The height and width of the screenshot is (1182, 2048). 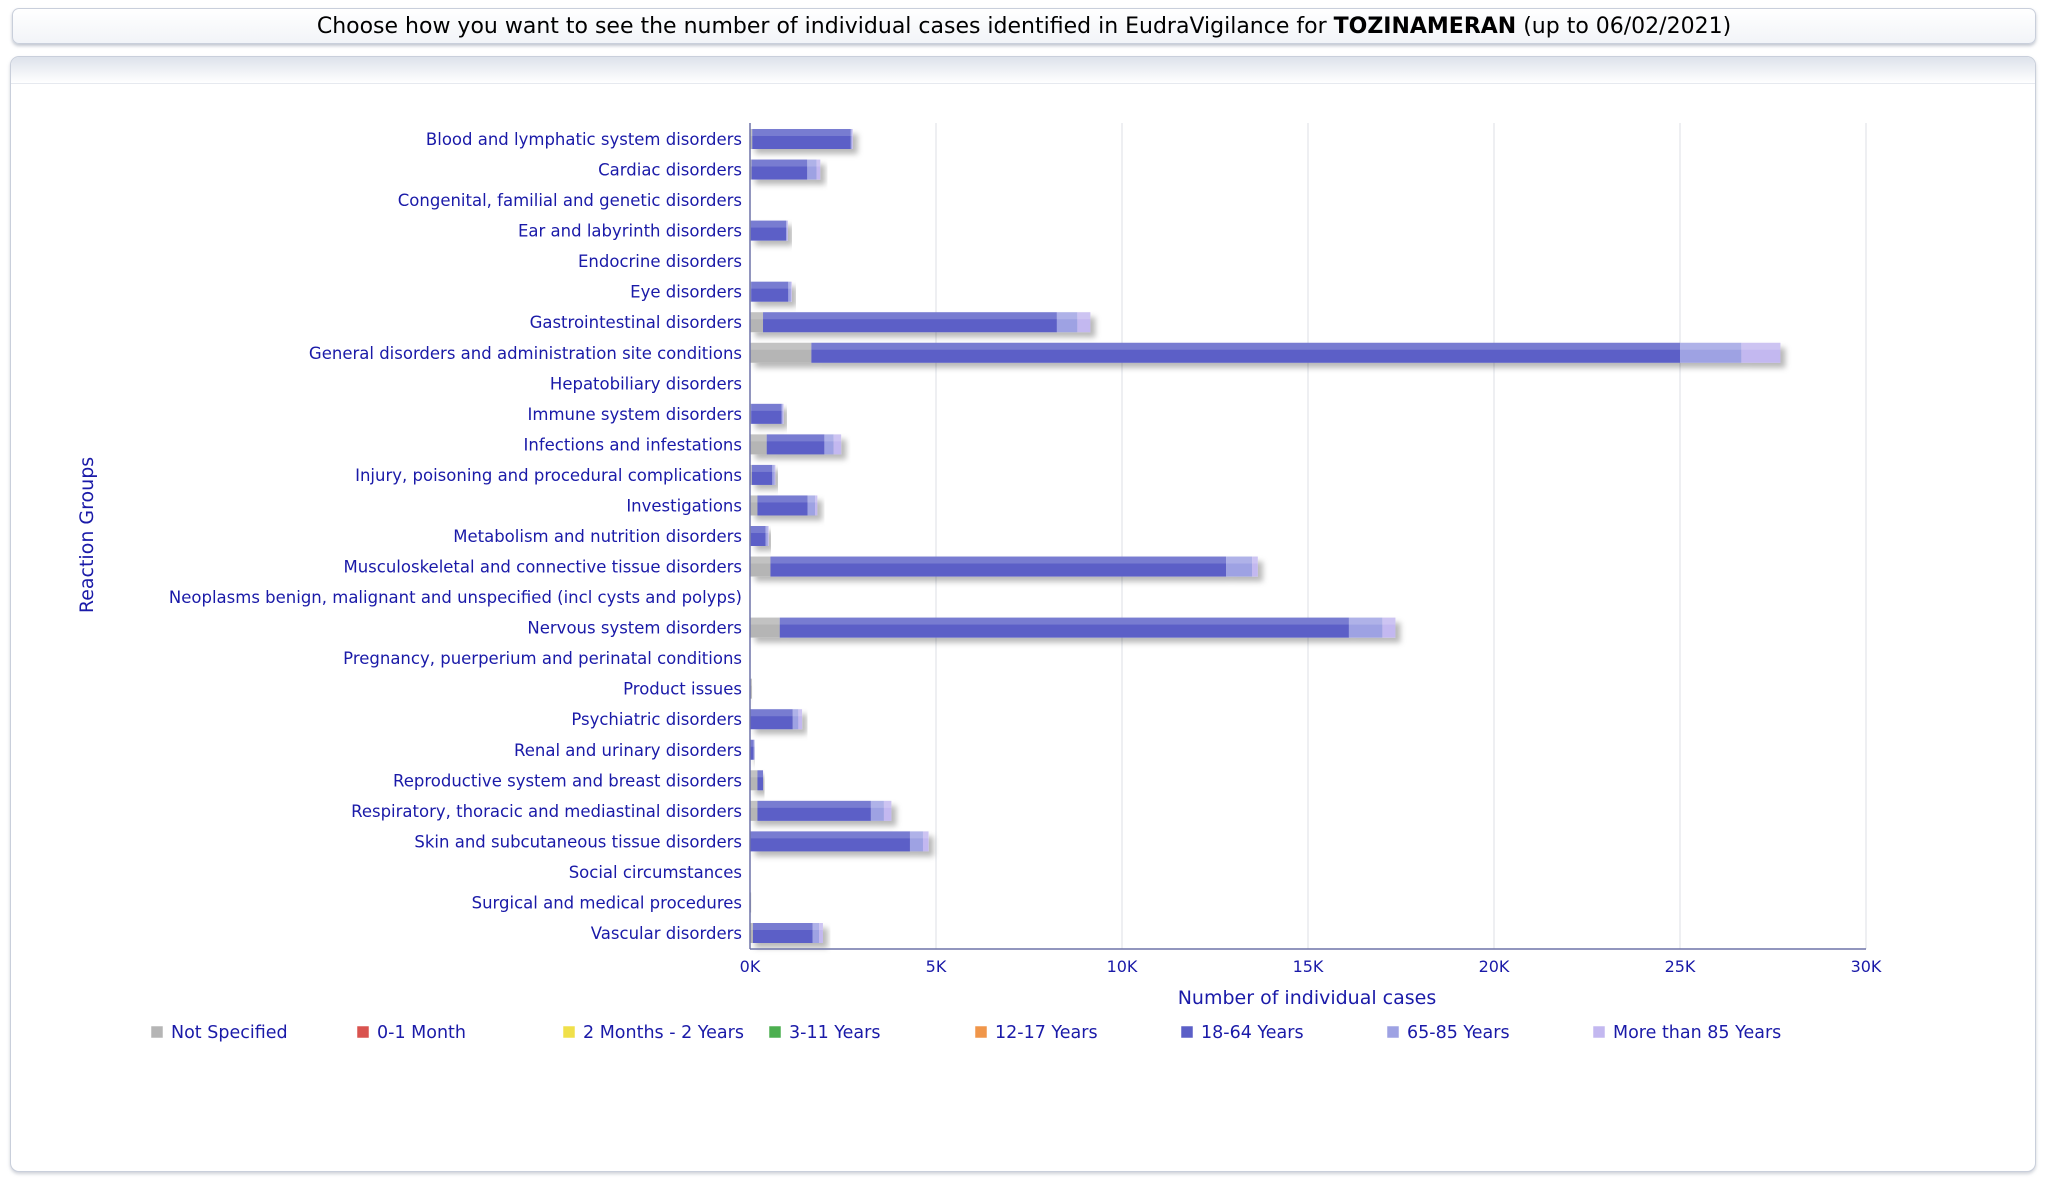 What do you see at coordinates (219, 1033) in the screenshot?
I see `legend-item: Not Specified` at bounding box center [219, 1033].